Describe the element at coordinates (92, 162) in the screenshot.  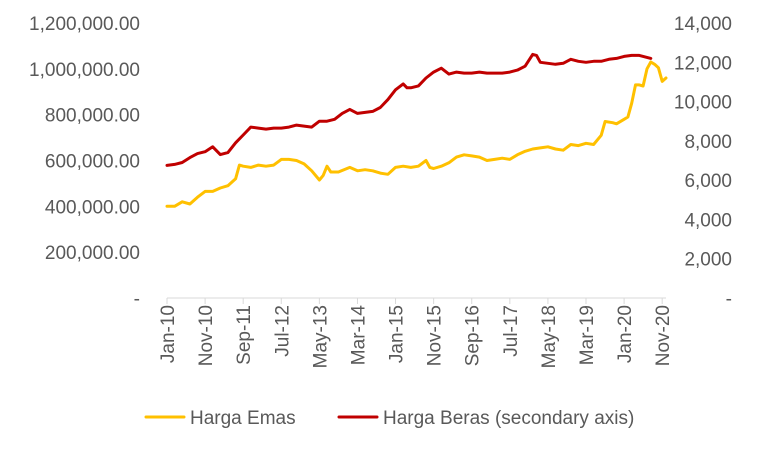
I see `left-axis-tick-label: 600,000.00` at that location.